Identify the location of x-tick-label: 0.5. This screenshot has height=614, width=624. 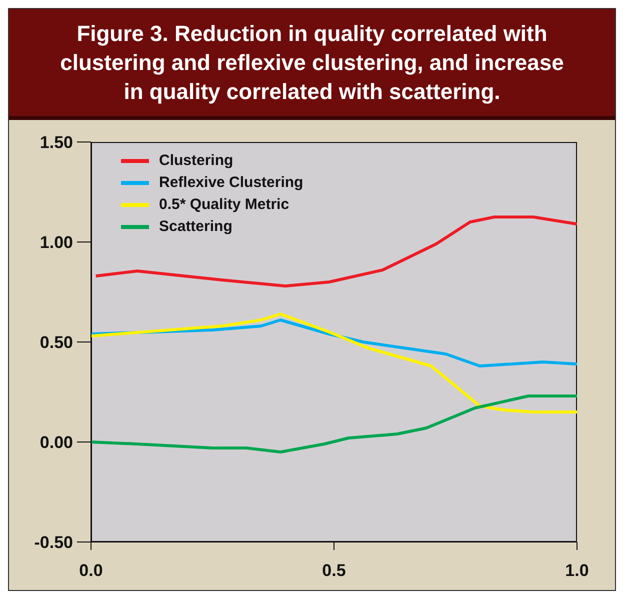
(334, 570).